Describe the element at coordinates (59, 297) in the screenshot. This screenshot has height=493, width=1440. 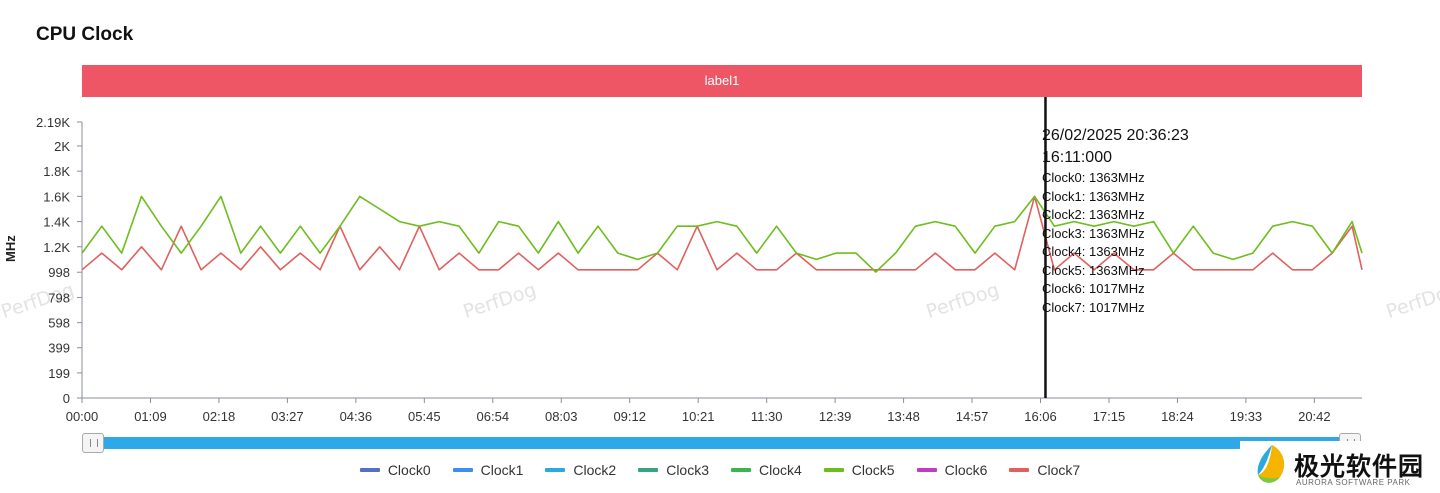
I see `y-tick-label: 798` at that location.